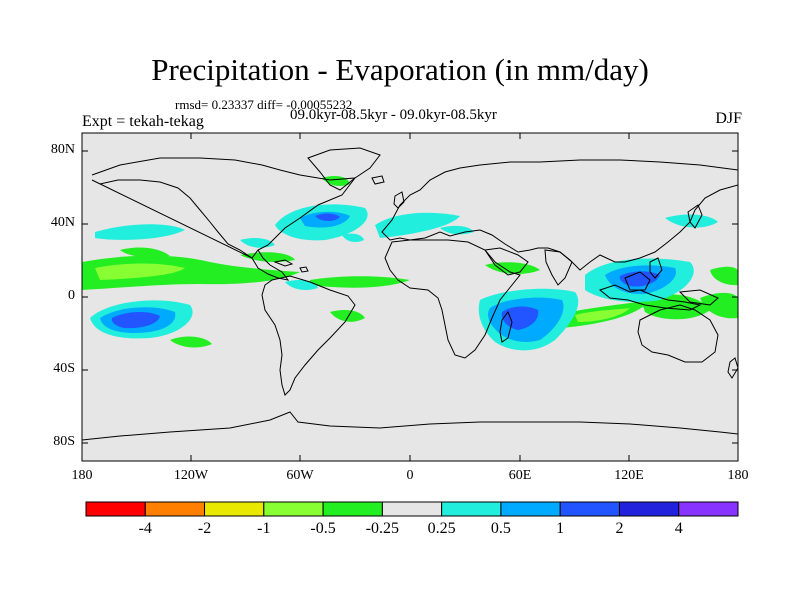  I want to click on lat-label-80n: 80N, so click(62, 149).